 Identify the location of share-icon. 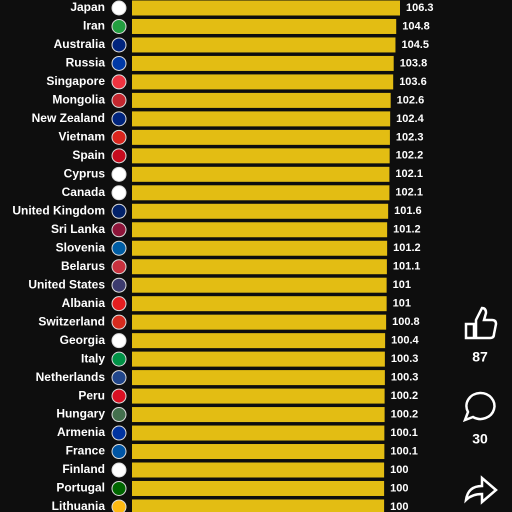
(481, 490).